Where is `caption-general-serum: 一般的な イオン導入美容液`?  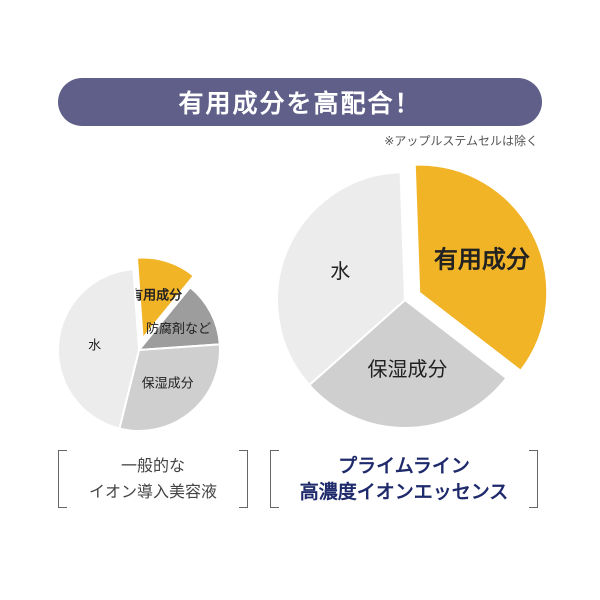
caption-general-serum: 一般的な イオン導入美容液 is located at coordinates (153, 479).